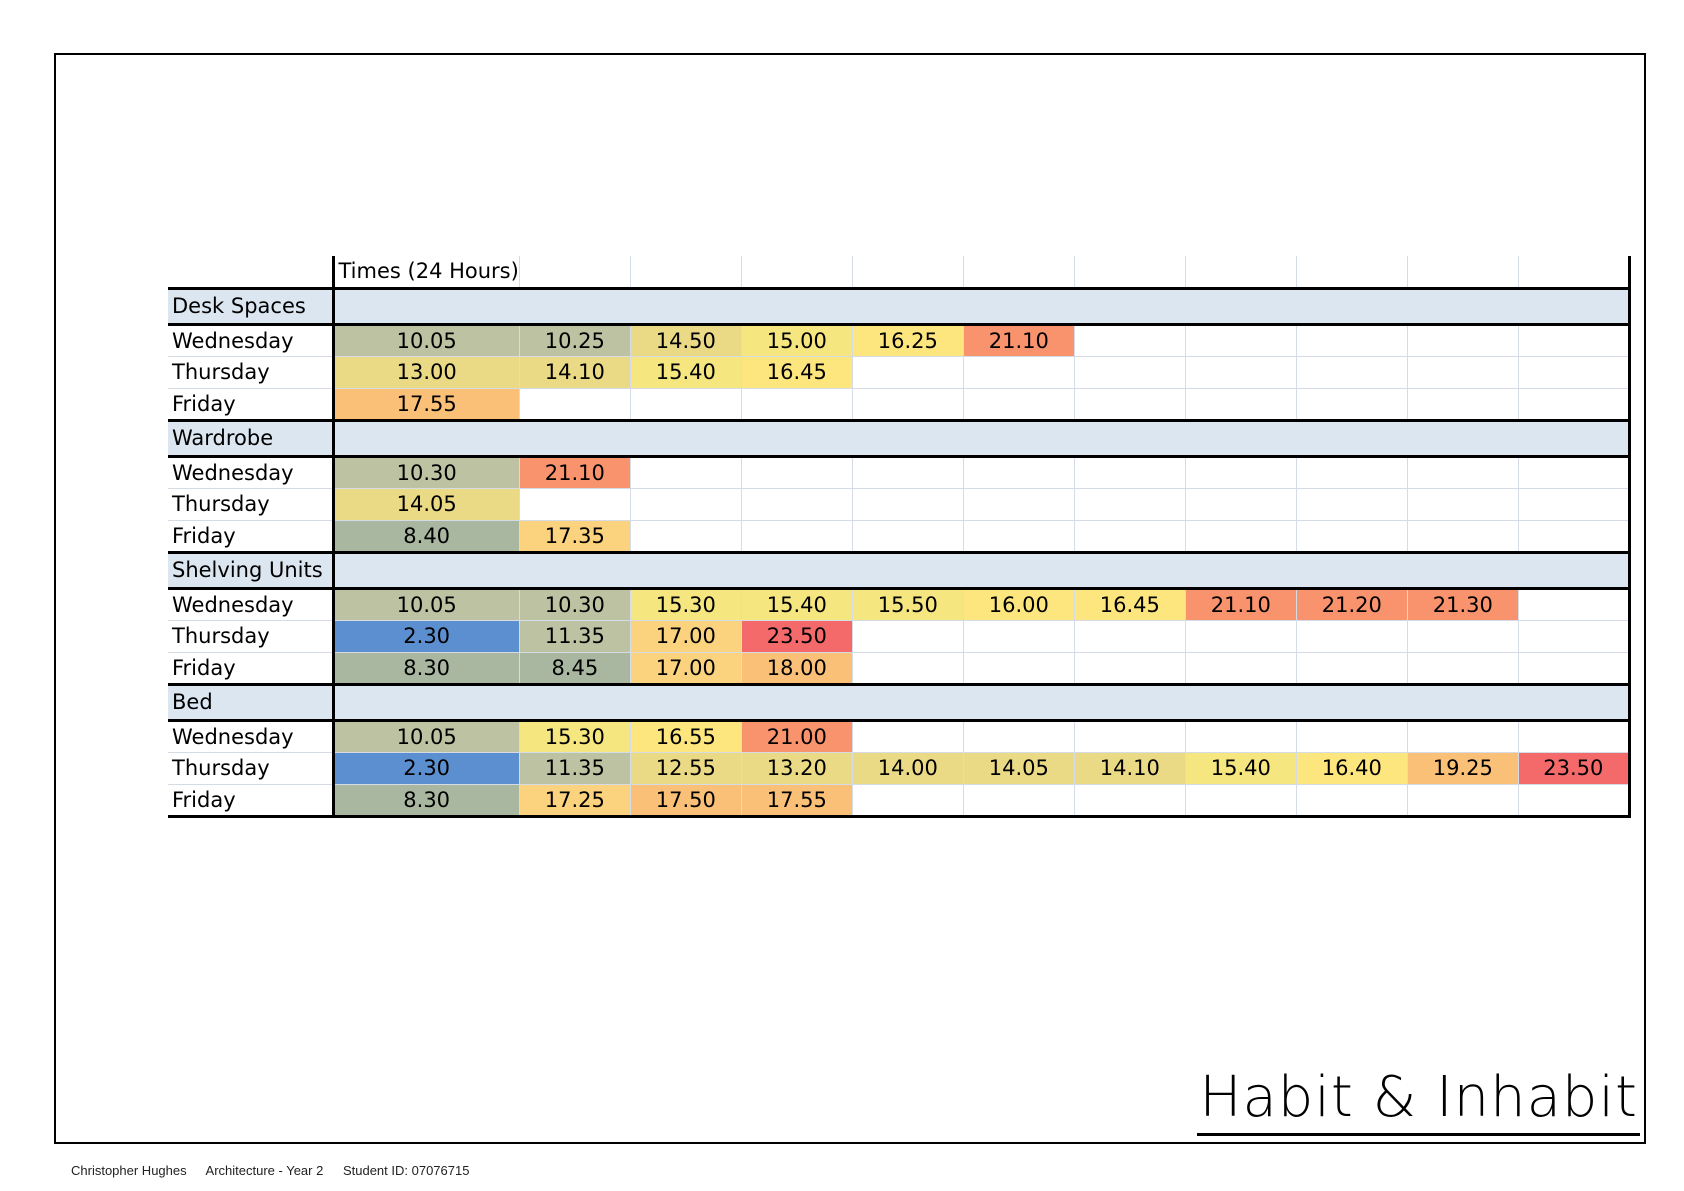 This screenshot has height=1191, width=1684. Describe the element at coordinates (251, 702) in the screenshot. I see `section-name: Bed` at that location.